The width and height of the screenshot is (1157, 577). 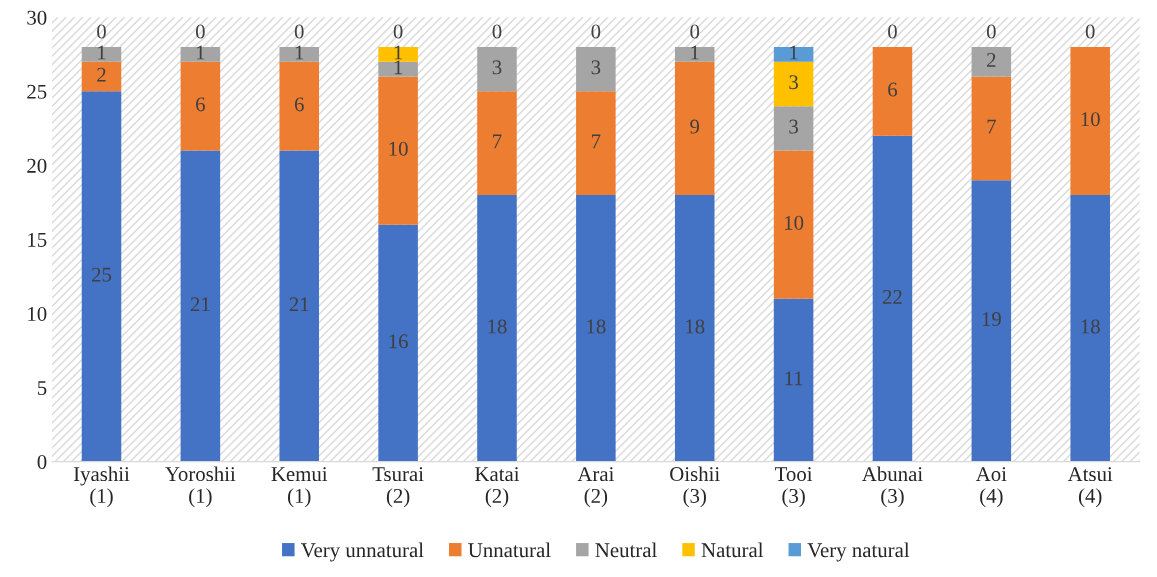 I want to click on data-label: 19, so click(x=991, y=319).